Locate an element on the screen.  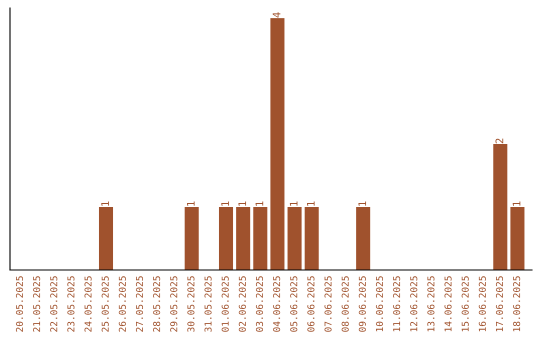
x-tick-label: 01.06.2025 is located at coordinates (225, 304).